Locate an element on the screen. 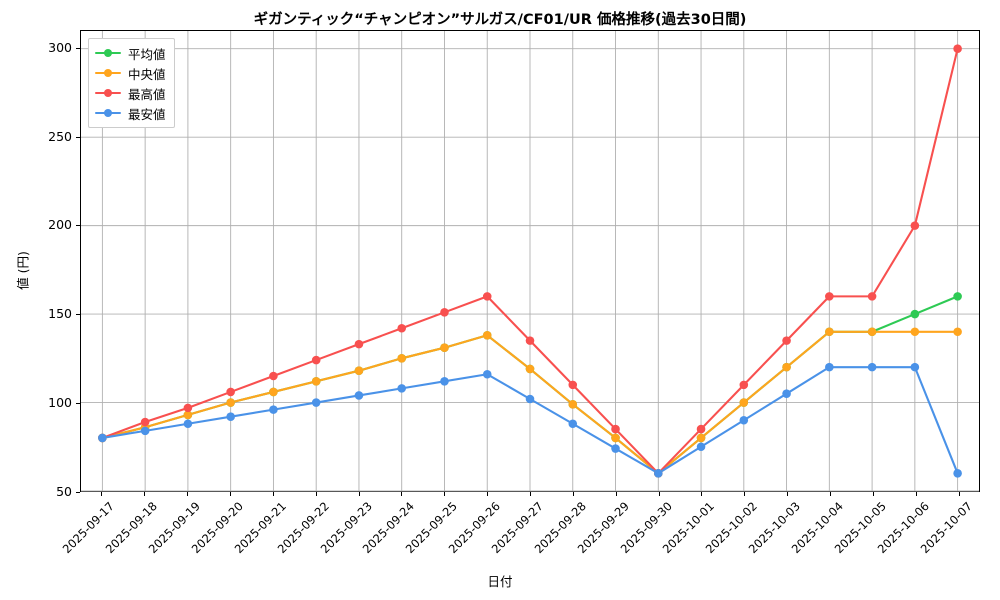 This screenshot has height=600, width=1000. legend-label: 最高値 is located at coordinates (147, 94).